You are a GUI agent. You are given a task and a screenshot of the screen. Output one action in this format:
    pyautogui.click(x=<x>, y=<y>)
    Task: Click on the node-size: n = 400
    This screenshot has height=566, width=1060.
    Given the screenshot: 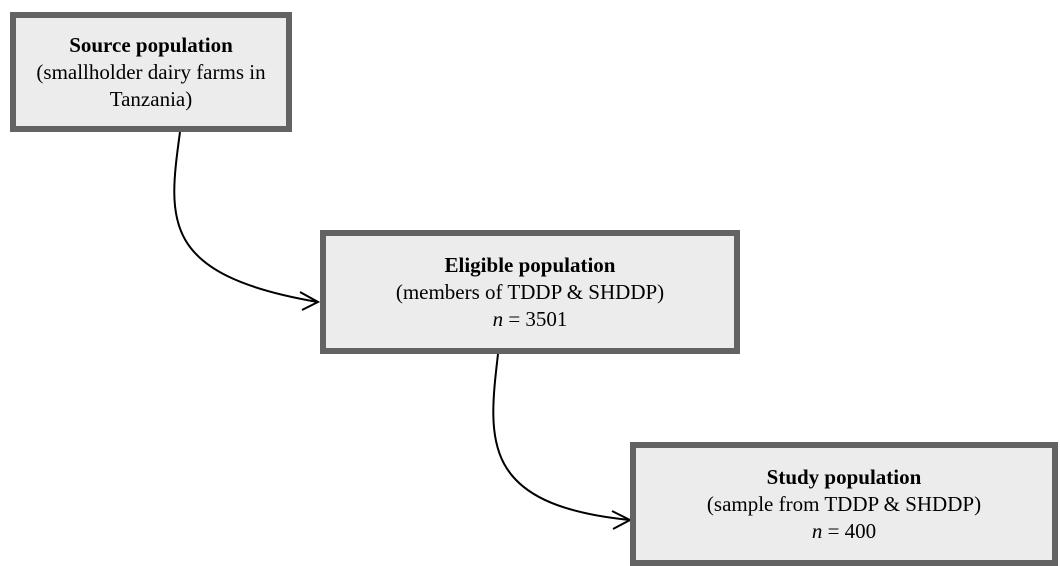 What is the action you would take?
    pyautogui.click(x=844, y=531)
    